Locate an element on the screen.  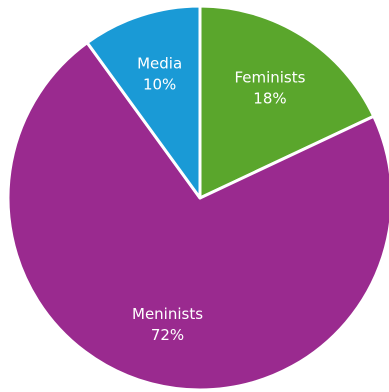
slice-label-meninists: Meninists is located at coordinates (167, 314).